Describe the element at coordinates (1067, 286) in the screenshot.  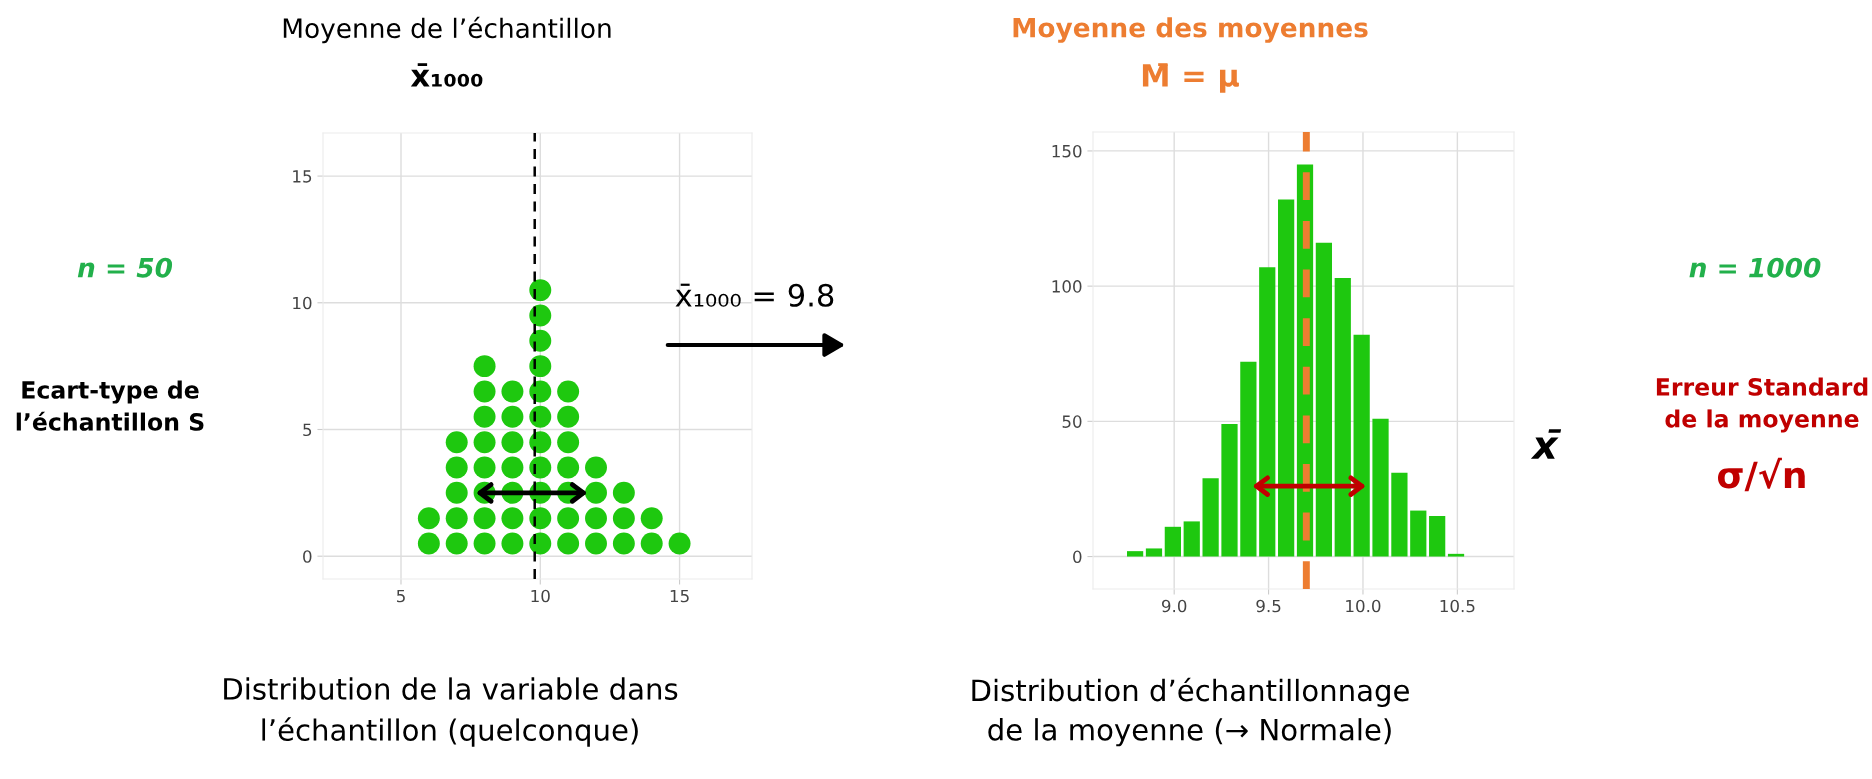
I see `y-tick-label: 100` at that location.